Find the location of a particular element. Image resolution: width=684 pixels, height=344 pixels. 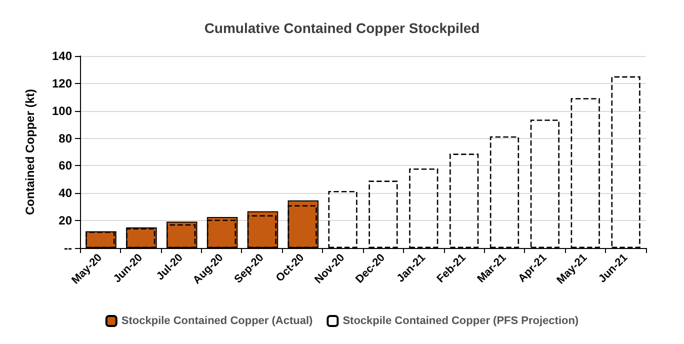

y-tick-label: 60 is located at coordinates (65, 165).